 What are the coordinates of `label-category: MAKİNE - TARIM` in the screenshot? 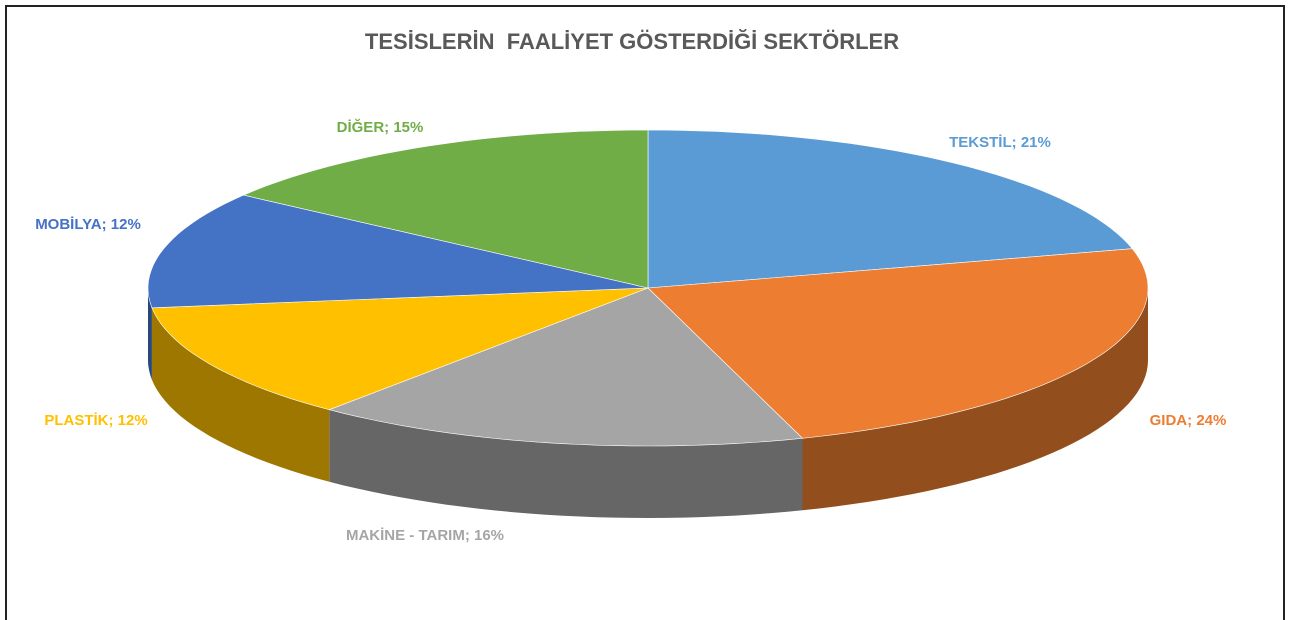 It's located at (405, 535).